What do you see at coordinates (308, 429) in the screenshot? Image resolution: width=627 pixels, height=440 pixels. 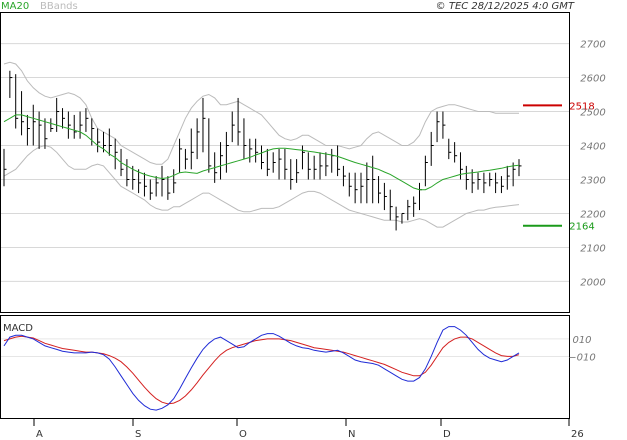 I see `time-axis: A S O N D 26` at bounding box center [308, 429].